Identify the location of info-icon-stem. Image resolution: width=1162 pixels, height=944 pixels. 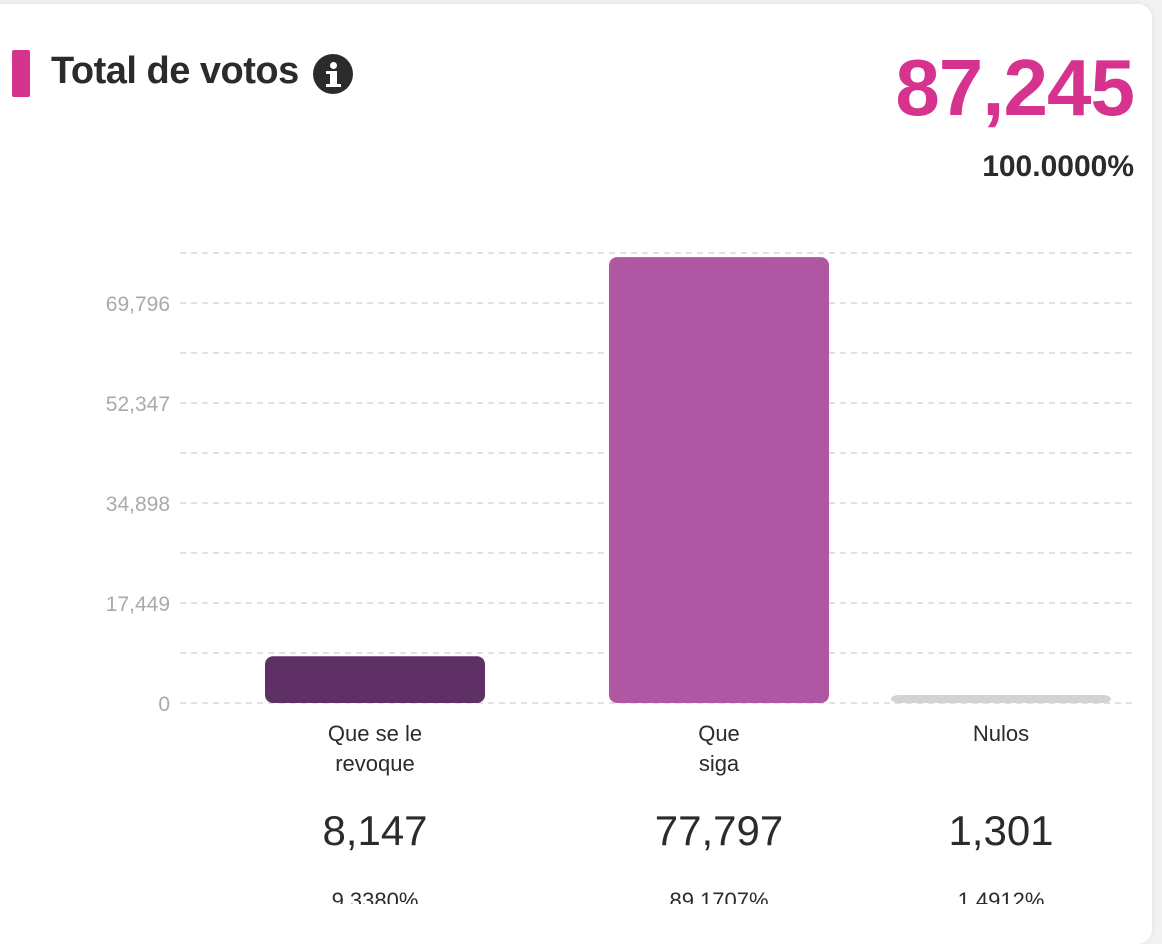
(333, 78).